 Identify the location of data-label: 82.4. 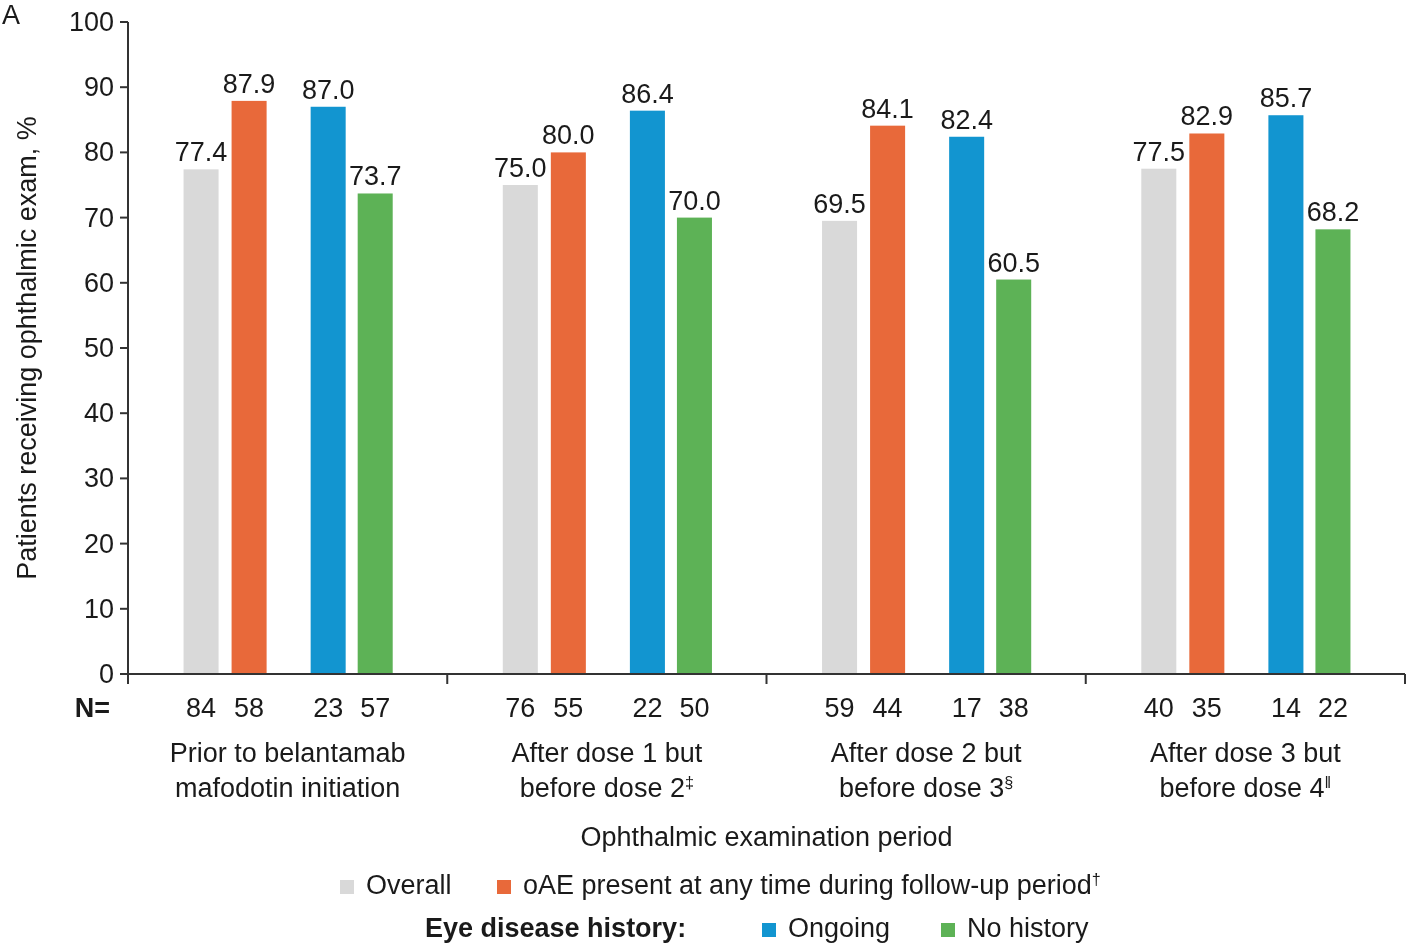
(966, 119).